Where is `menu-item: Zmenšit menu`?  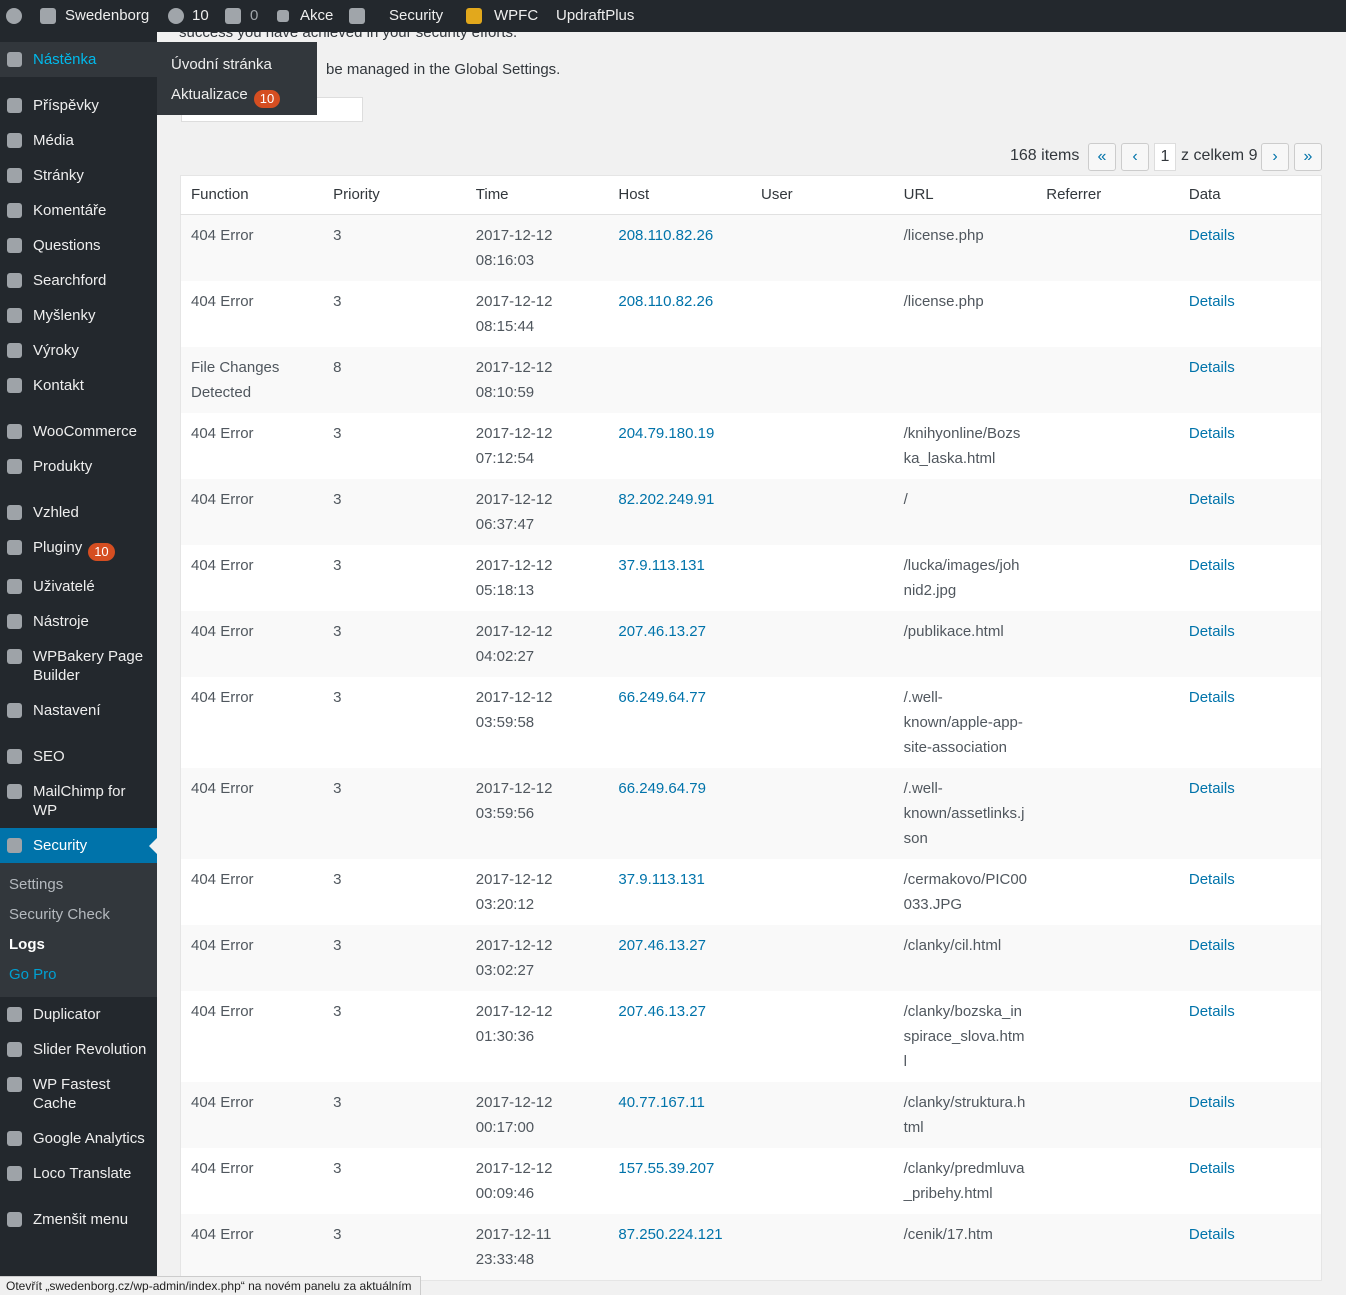 menu-item: Zmenšit menu is located at coordinates (78, 1219).